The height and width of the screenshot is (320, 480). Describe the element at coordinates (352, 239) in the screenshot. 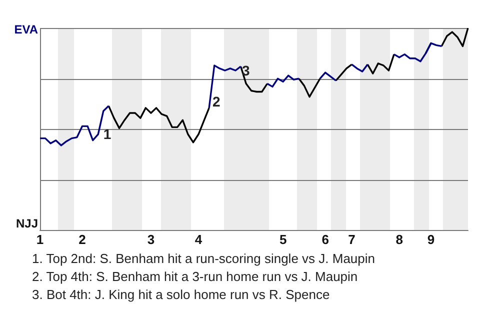

I see `x-tick-label: 7` at that location.